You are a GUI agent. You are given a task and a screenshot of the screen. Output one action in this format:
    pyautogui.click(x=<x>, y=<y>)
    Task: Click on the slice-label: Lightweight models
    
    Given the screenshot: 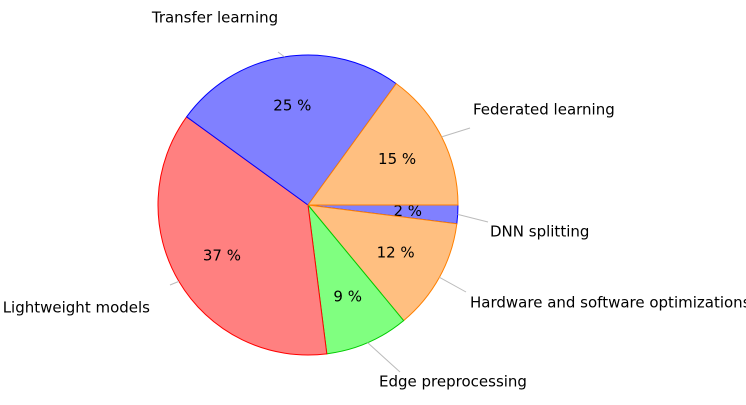 What is the action you would take?
    pyautogui.click(x=76, y=308)
    